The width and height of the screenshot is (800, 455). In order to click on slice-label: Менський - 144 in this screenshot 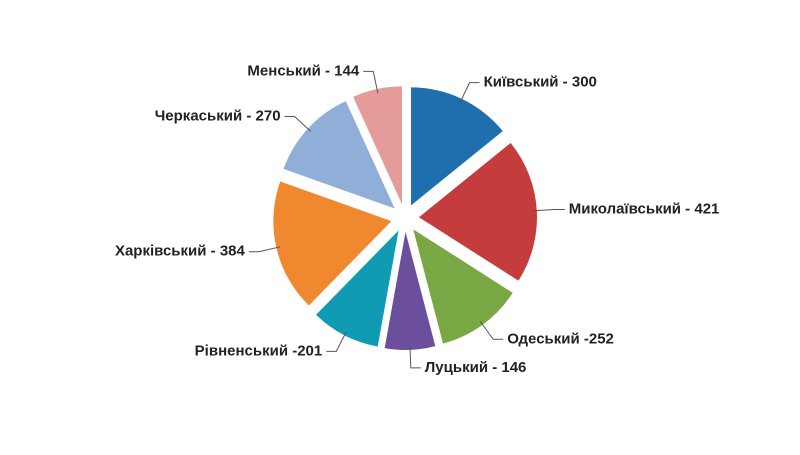, I will do `click(303, 70)`.